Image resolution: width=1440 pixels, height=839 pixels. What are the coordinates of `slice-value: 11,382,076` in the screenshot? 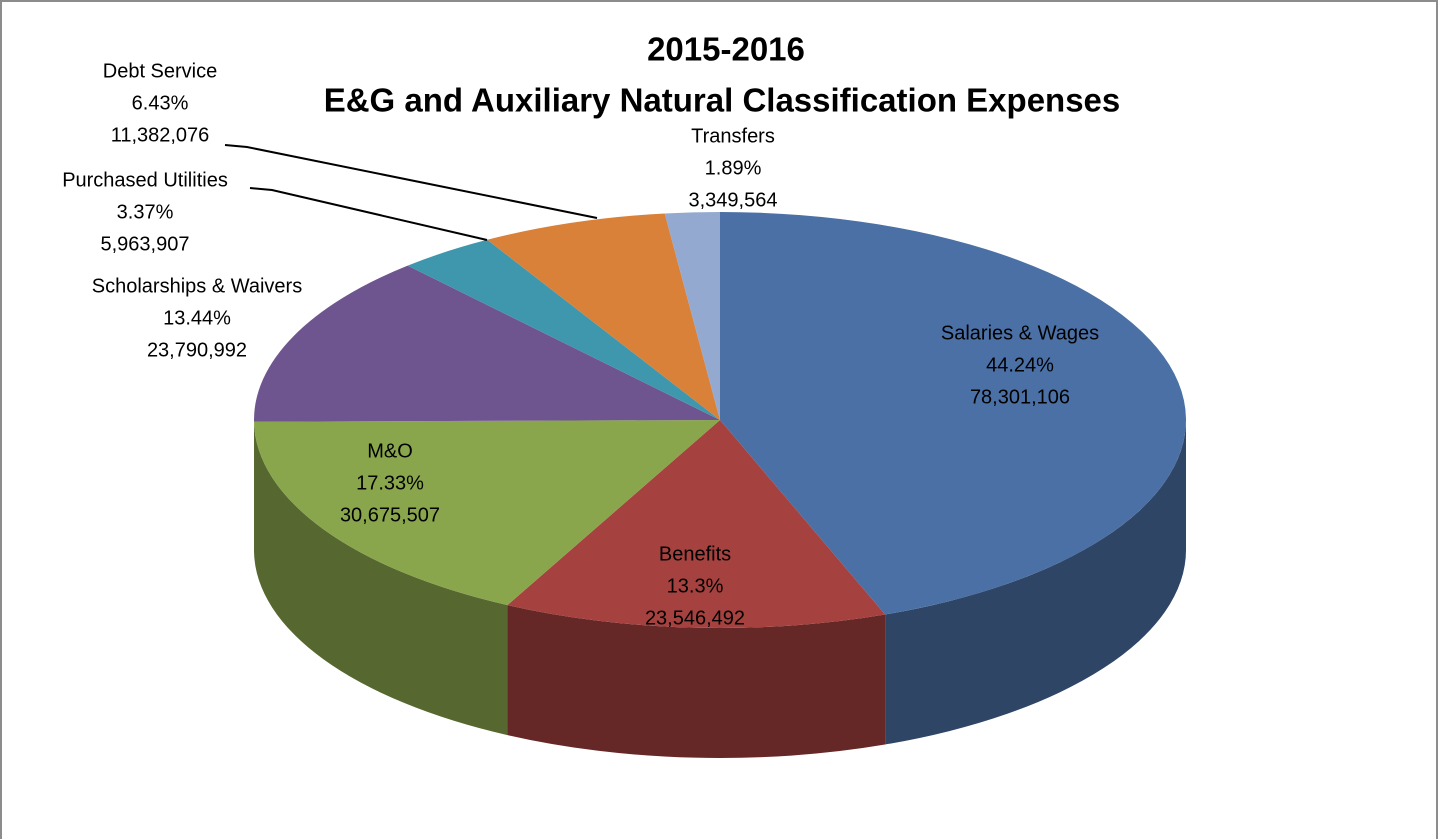 It's located at (160, 135).